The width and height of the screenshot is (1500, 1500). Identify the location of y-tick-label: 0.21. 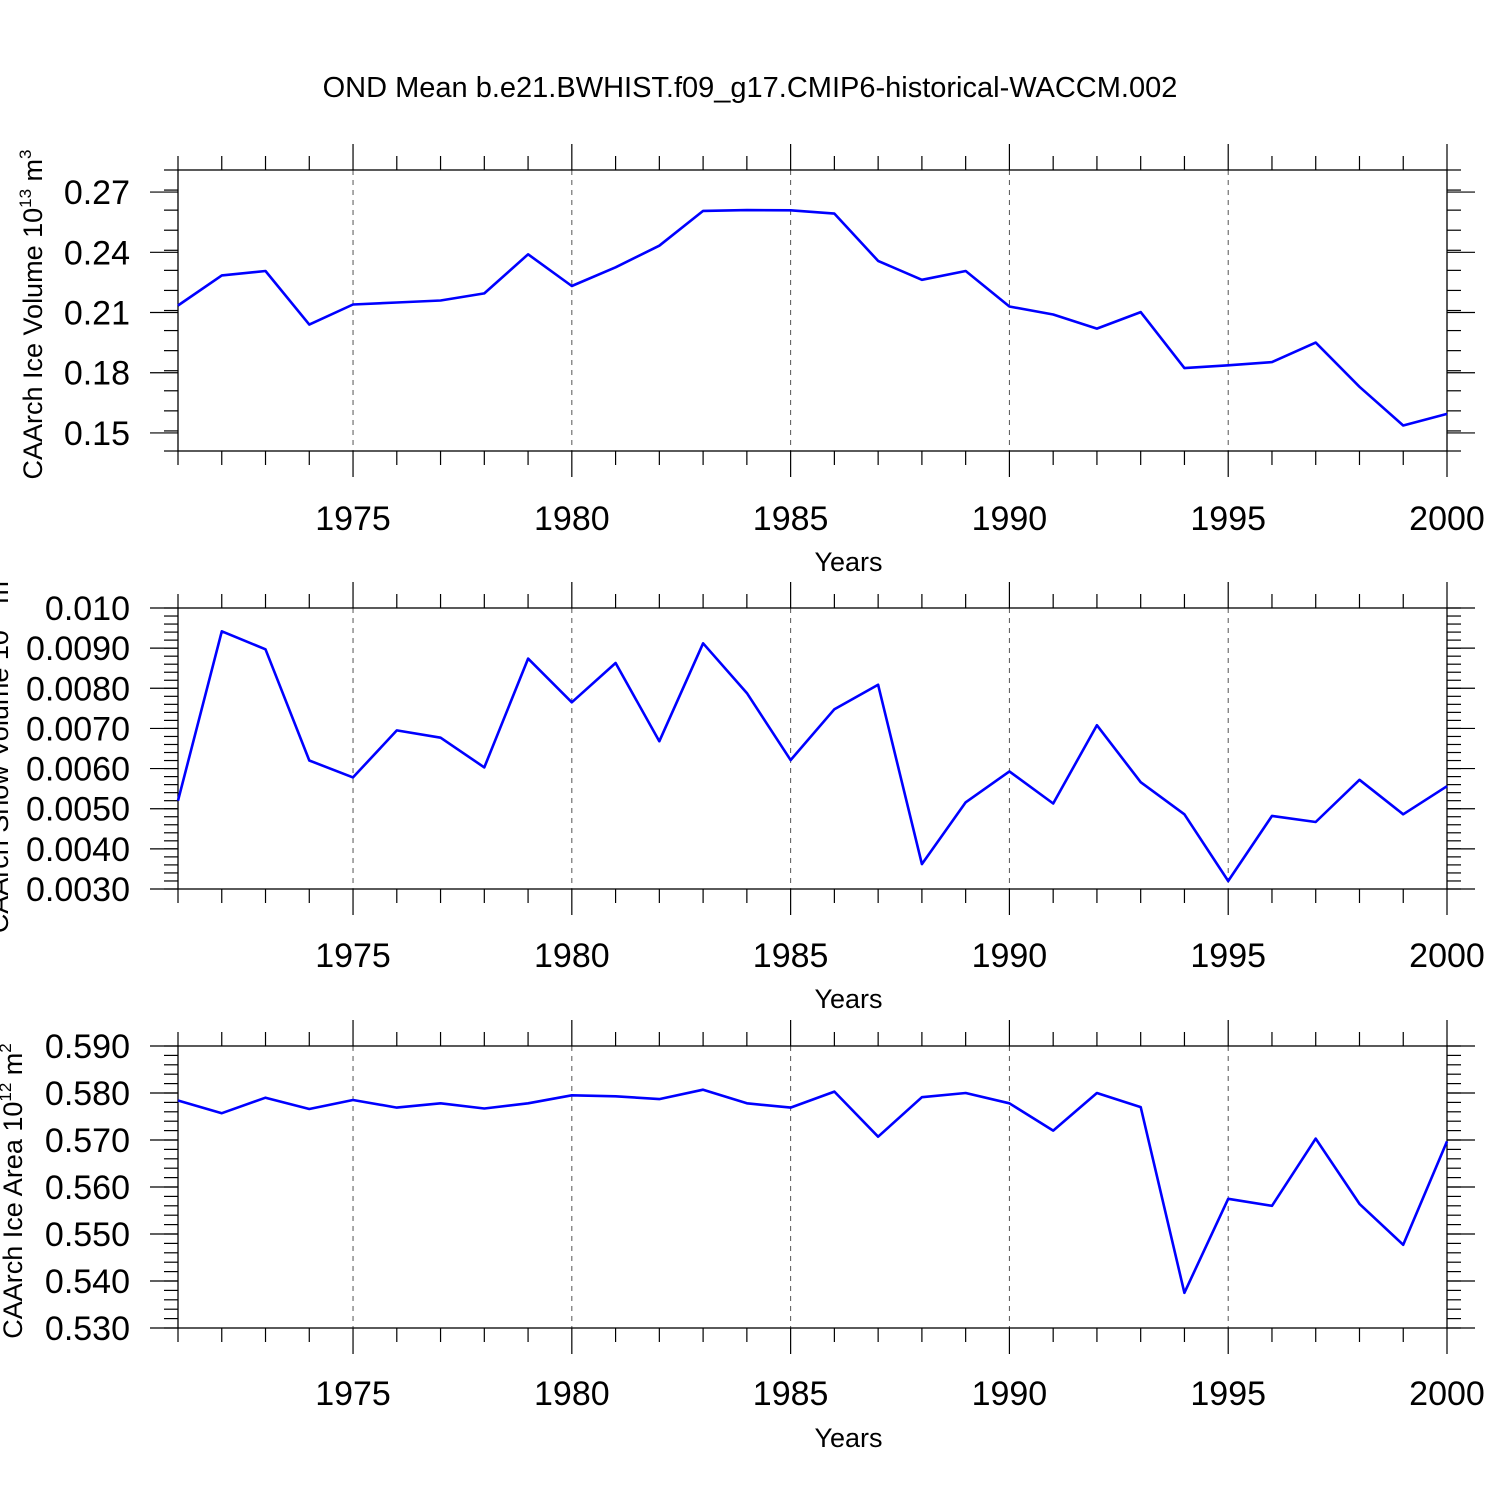
(97, 314).